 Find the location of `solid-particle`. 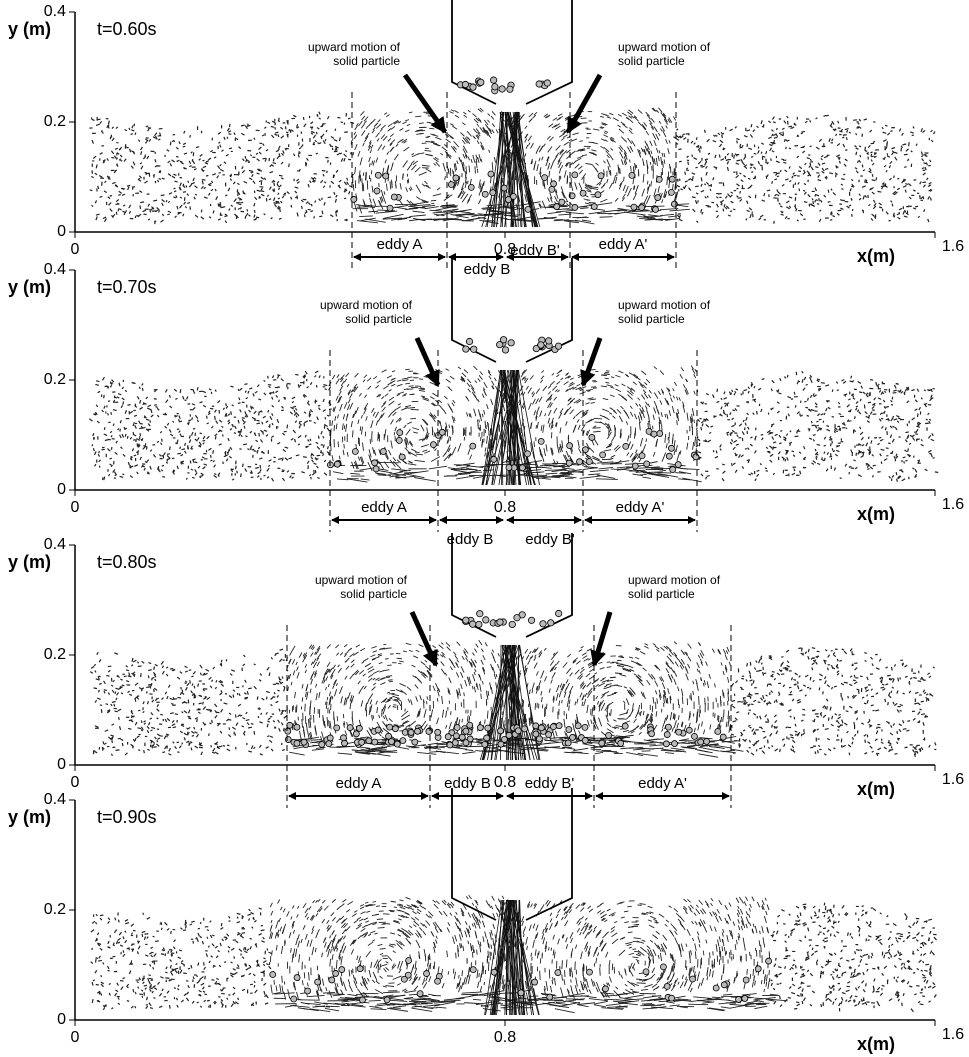

solid-particle is located at coordinates (471, 187).